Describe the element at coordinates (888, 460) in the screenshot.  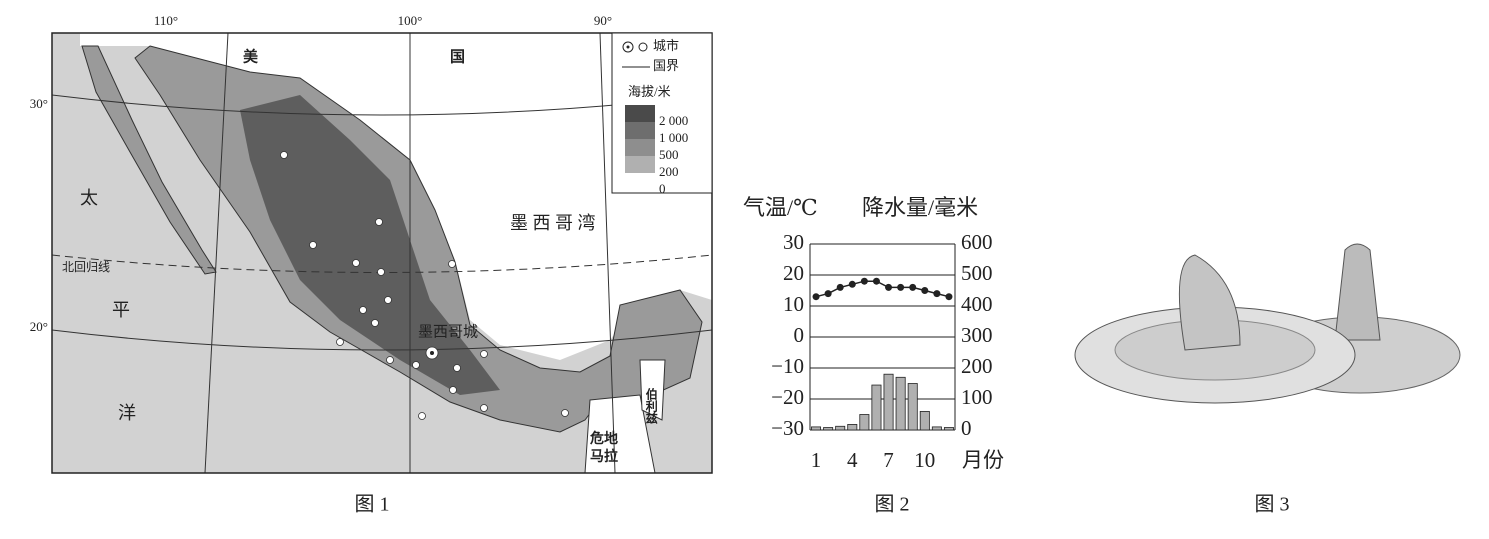
I see `x-tick-label: 7` at that location.